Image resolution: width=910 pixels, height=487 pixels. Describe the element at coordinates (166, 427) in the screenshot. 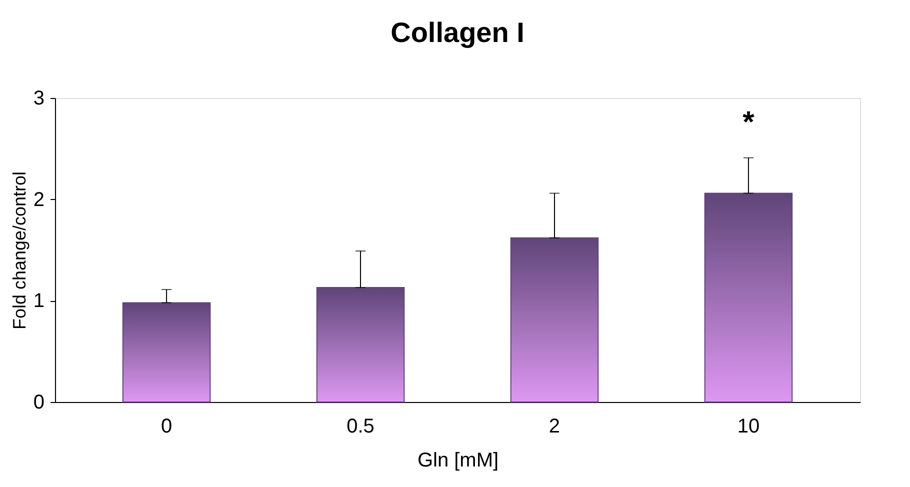

I see `x-tick-label: 0` at that location.